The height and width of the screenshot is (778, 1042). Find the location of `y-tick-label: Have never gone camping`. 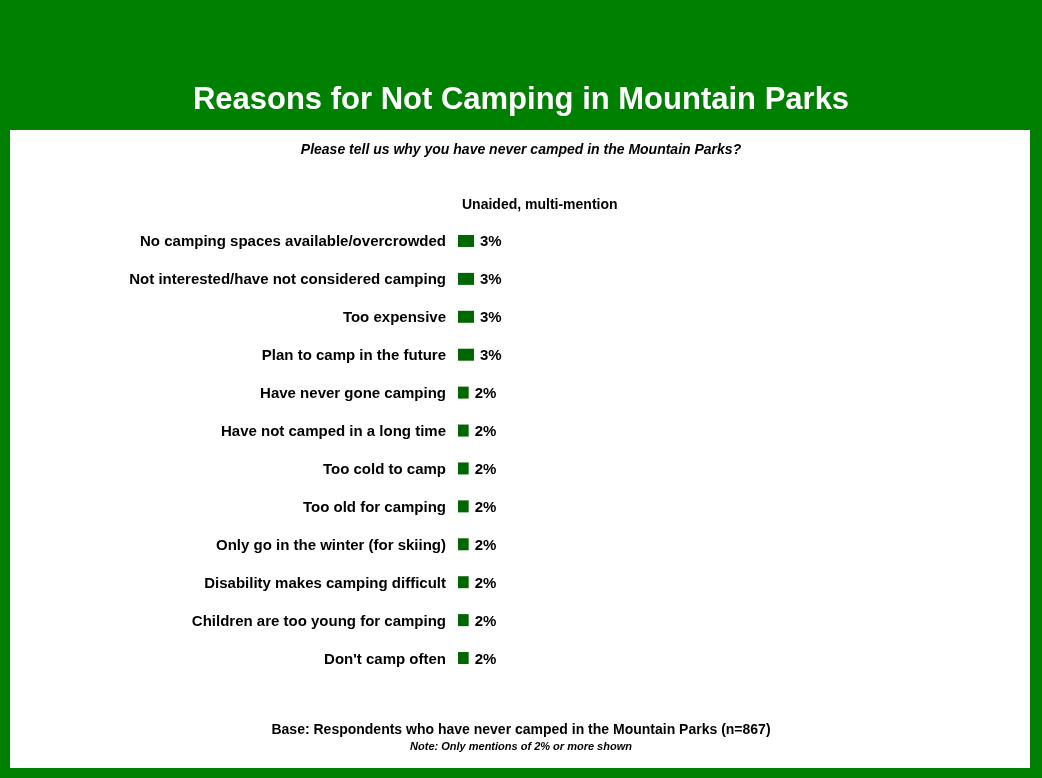

y-tick-label: Have never gone camping is located at coordinates (353, 393).